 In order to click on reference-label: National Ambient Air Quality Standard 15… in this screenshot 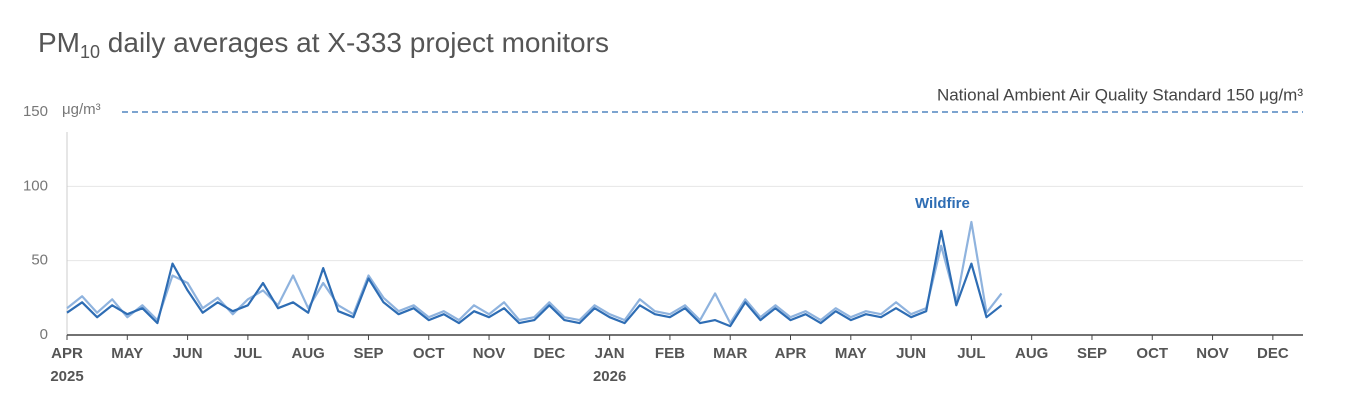, I will do `click(1120, 94)`.